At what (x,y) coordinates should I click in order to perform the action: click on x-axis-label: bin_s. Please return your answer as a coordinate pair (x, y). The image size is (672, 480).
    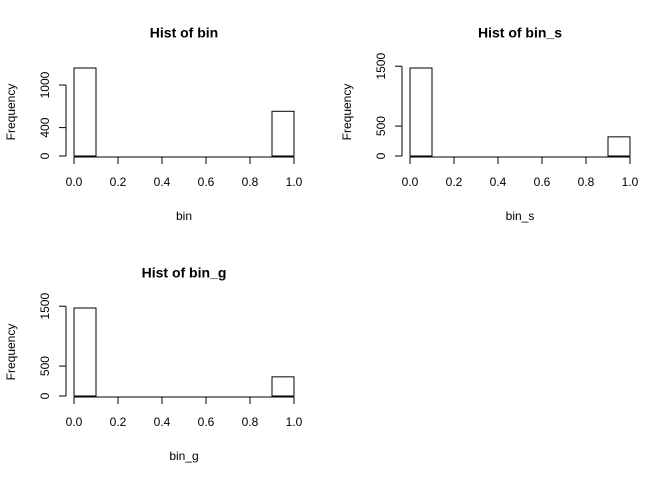
    Looking at the image, I should click on (520, 216).